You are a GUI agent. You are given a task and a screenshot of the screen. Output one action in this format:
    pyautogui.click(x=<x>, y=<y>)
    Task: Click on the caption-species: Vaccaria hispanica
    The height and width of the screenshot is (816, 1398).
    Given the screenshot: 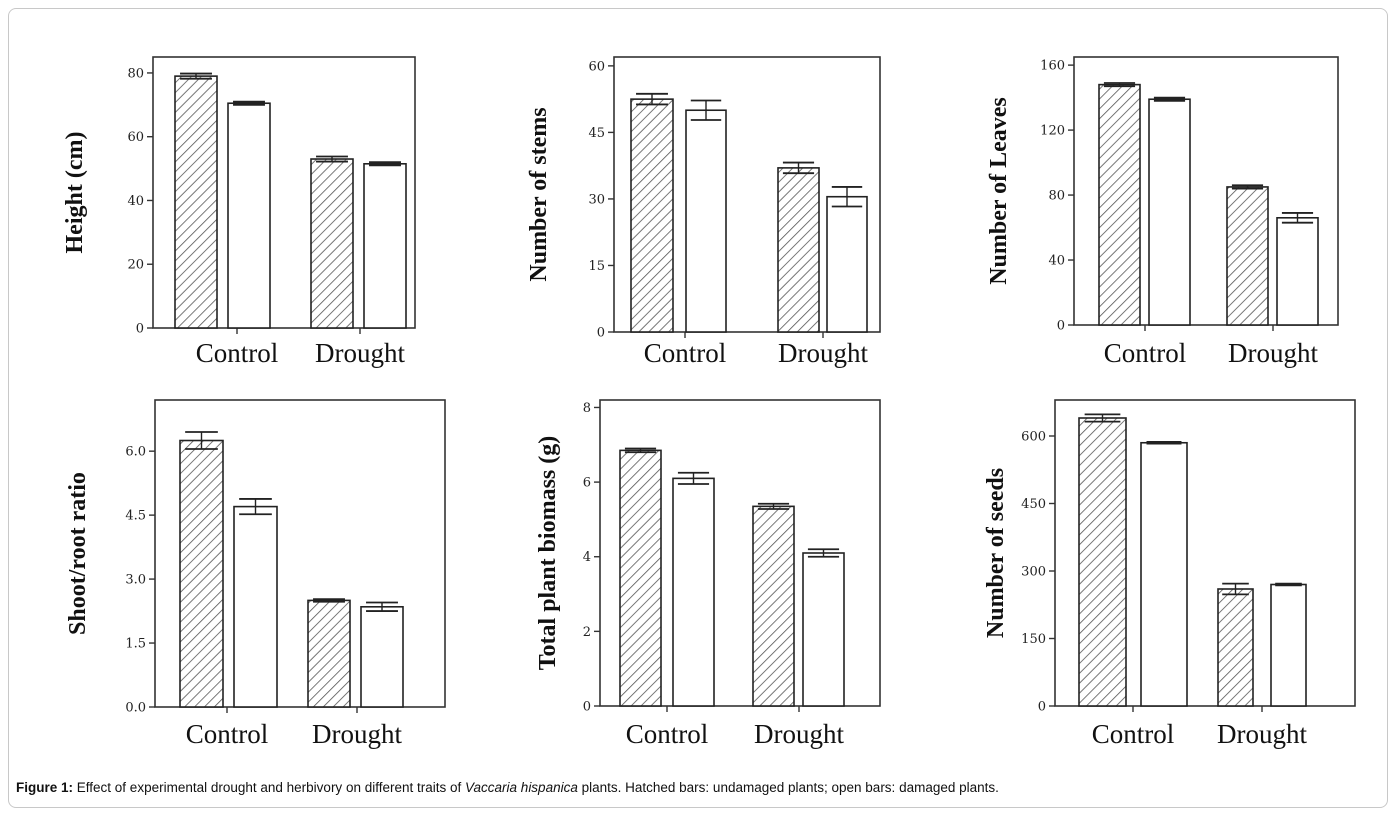 What is the action you would take?
    pyautogui.click(x=521, y=787)
    